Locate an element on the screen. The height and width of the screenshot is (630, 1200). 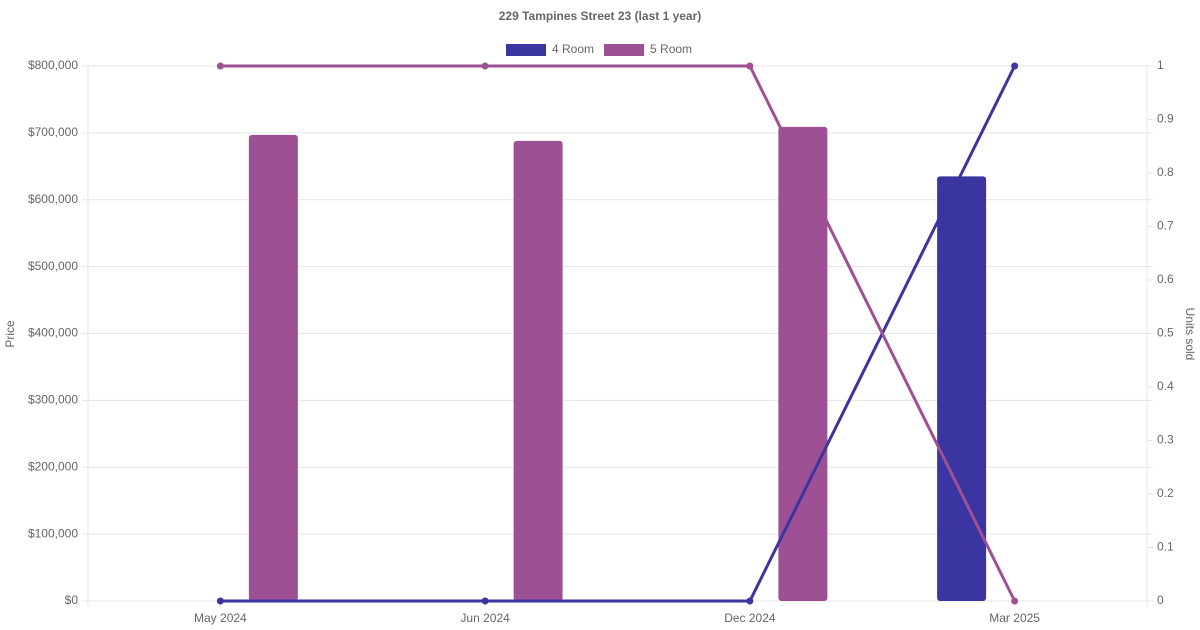
y2-axis-label: Units sold is located at coordinates (1190, 334).